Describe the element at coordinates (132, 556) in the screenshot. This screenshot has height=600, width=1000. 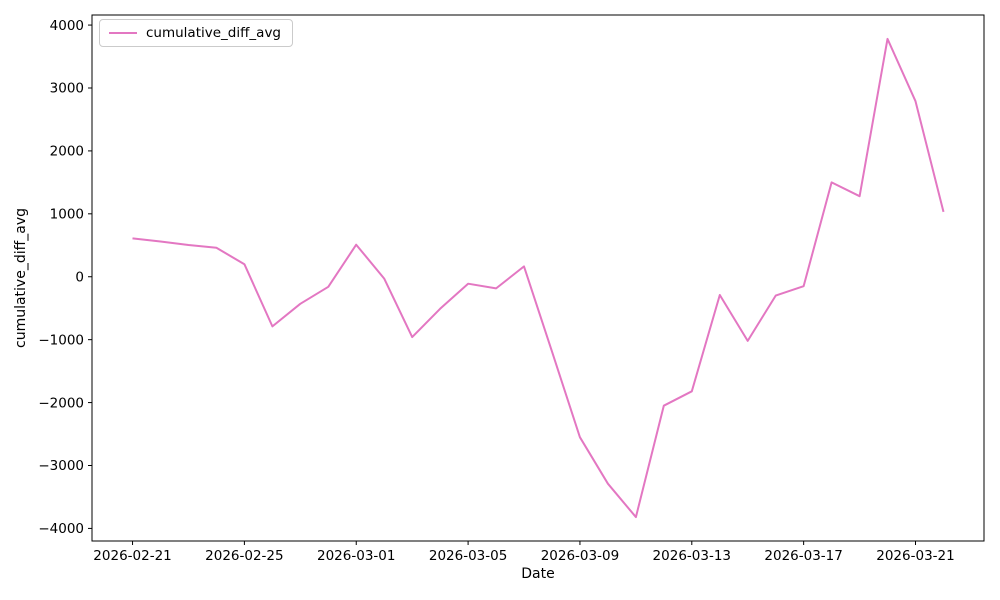
I see `x-tick-label: 2026-02-21` at that location.